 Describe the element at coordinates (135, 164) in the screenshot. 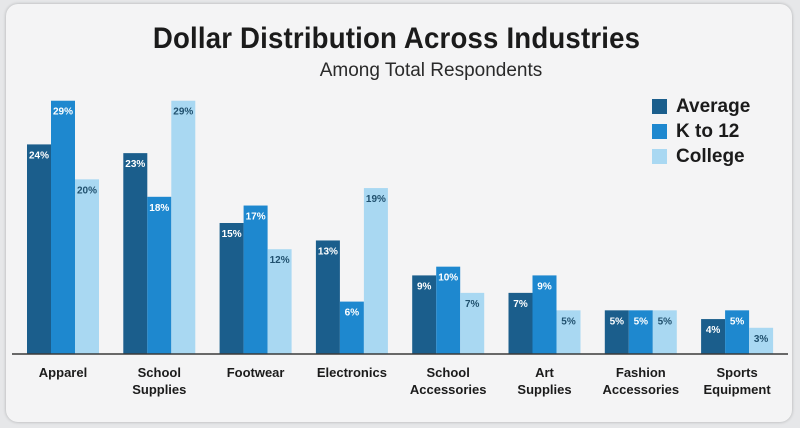

I see `data-label-average-school-supplies: 23%` at that location.